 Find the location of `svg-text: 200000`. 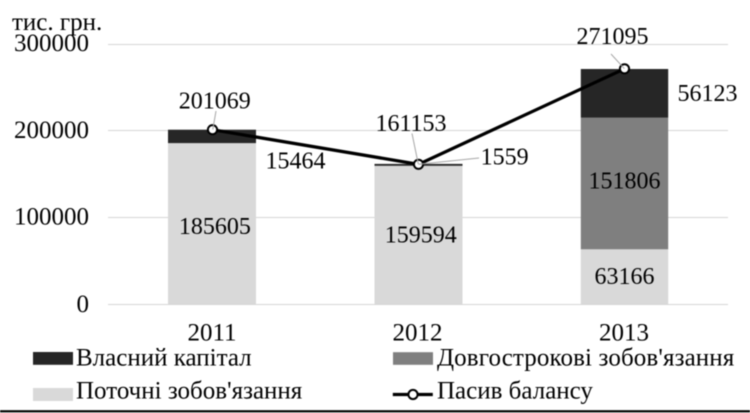

svg-text: 200000 is located at coordinates (51, 130).